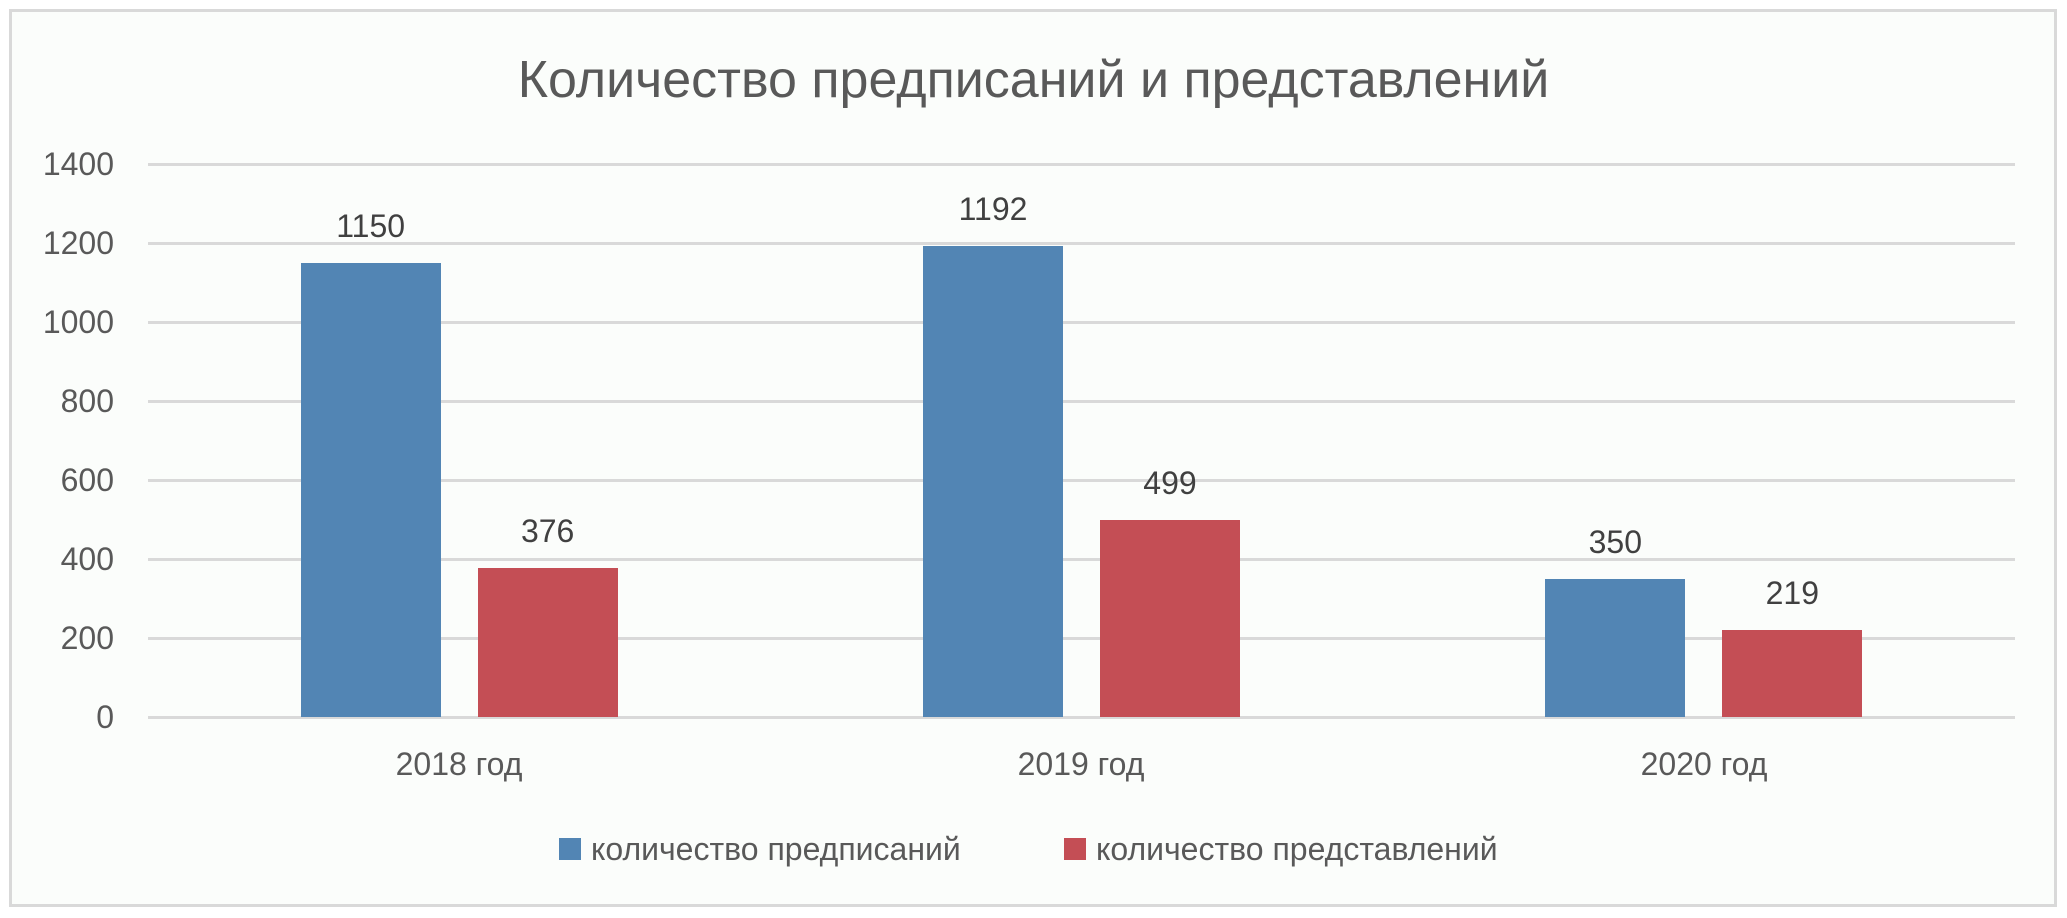 The width and height of the screenshot is (2067, 918). Describe the element at coordinates (1615, 647) in the screenshot. I see `bar-predpisaniy-2020-год` at that location.